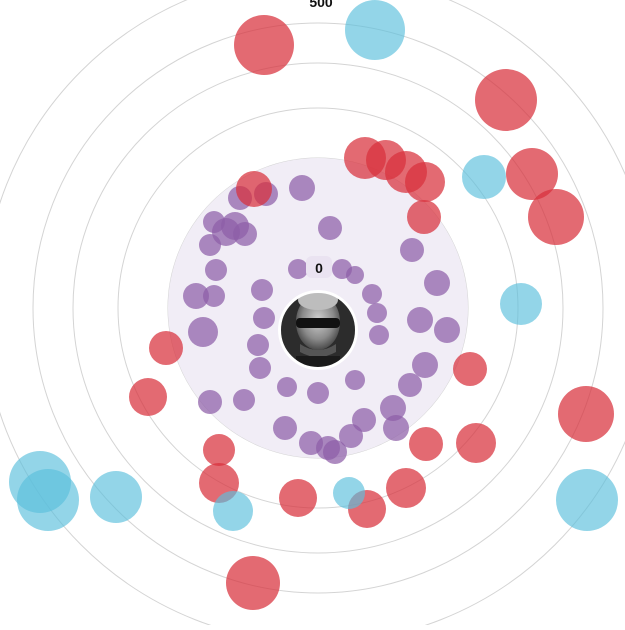 This screenshot has height=630, width=625. I want to click on tick-label-zero-group: 0, so click(319, 267).